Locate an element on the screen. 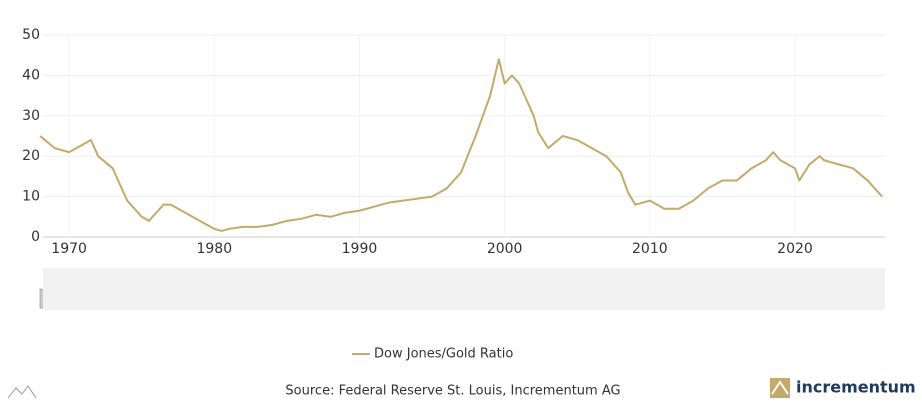 Image resolution: width=922 pixels, height=411 pixels. y-tick-label: 30 is located at coordinates (31, 116).